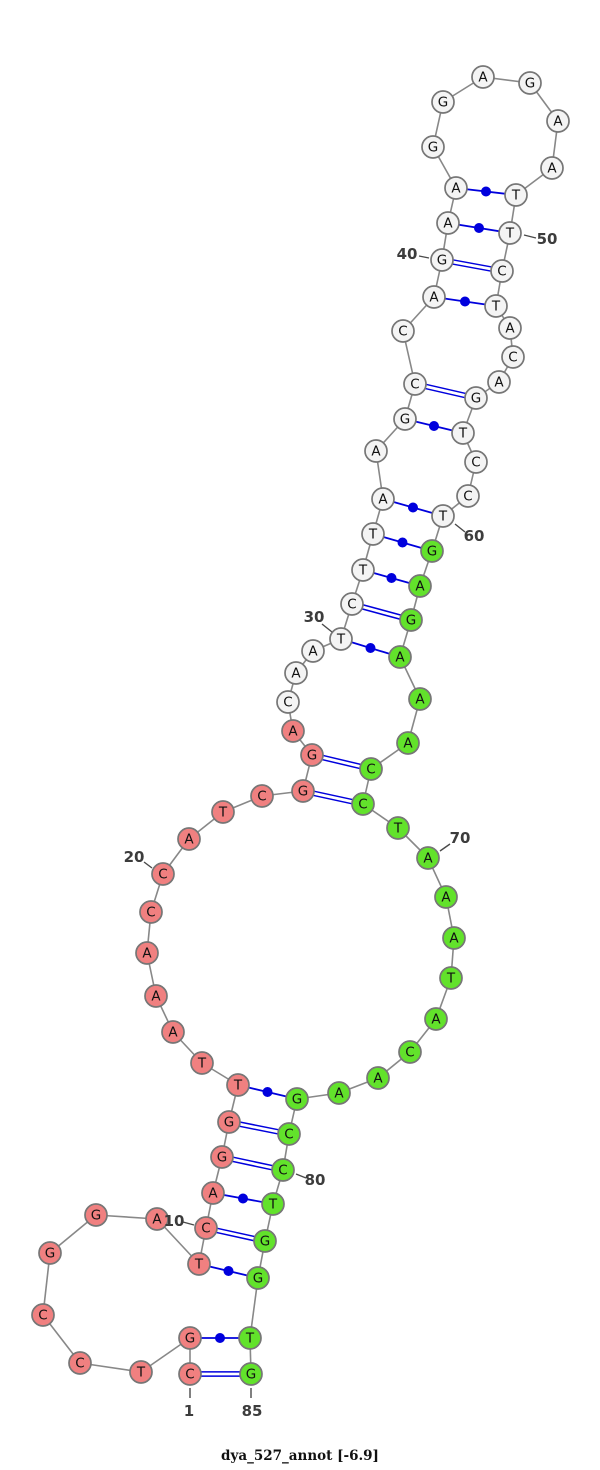 The width and height of the screenshot is (600, 1470). What do you see at coordinates (411, 621) in the screenshot?
I see `nucleotide-base-63: G` at bounding box center [411, 621].